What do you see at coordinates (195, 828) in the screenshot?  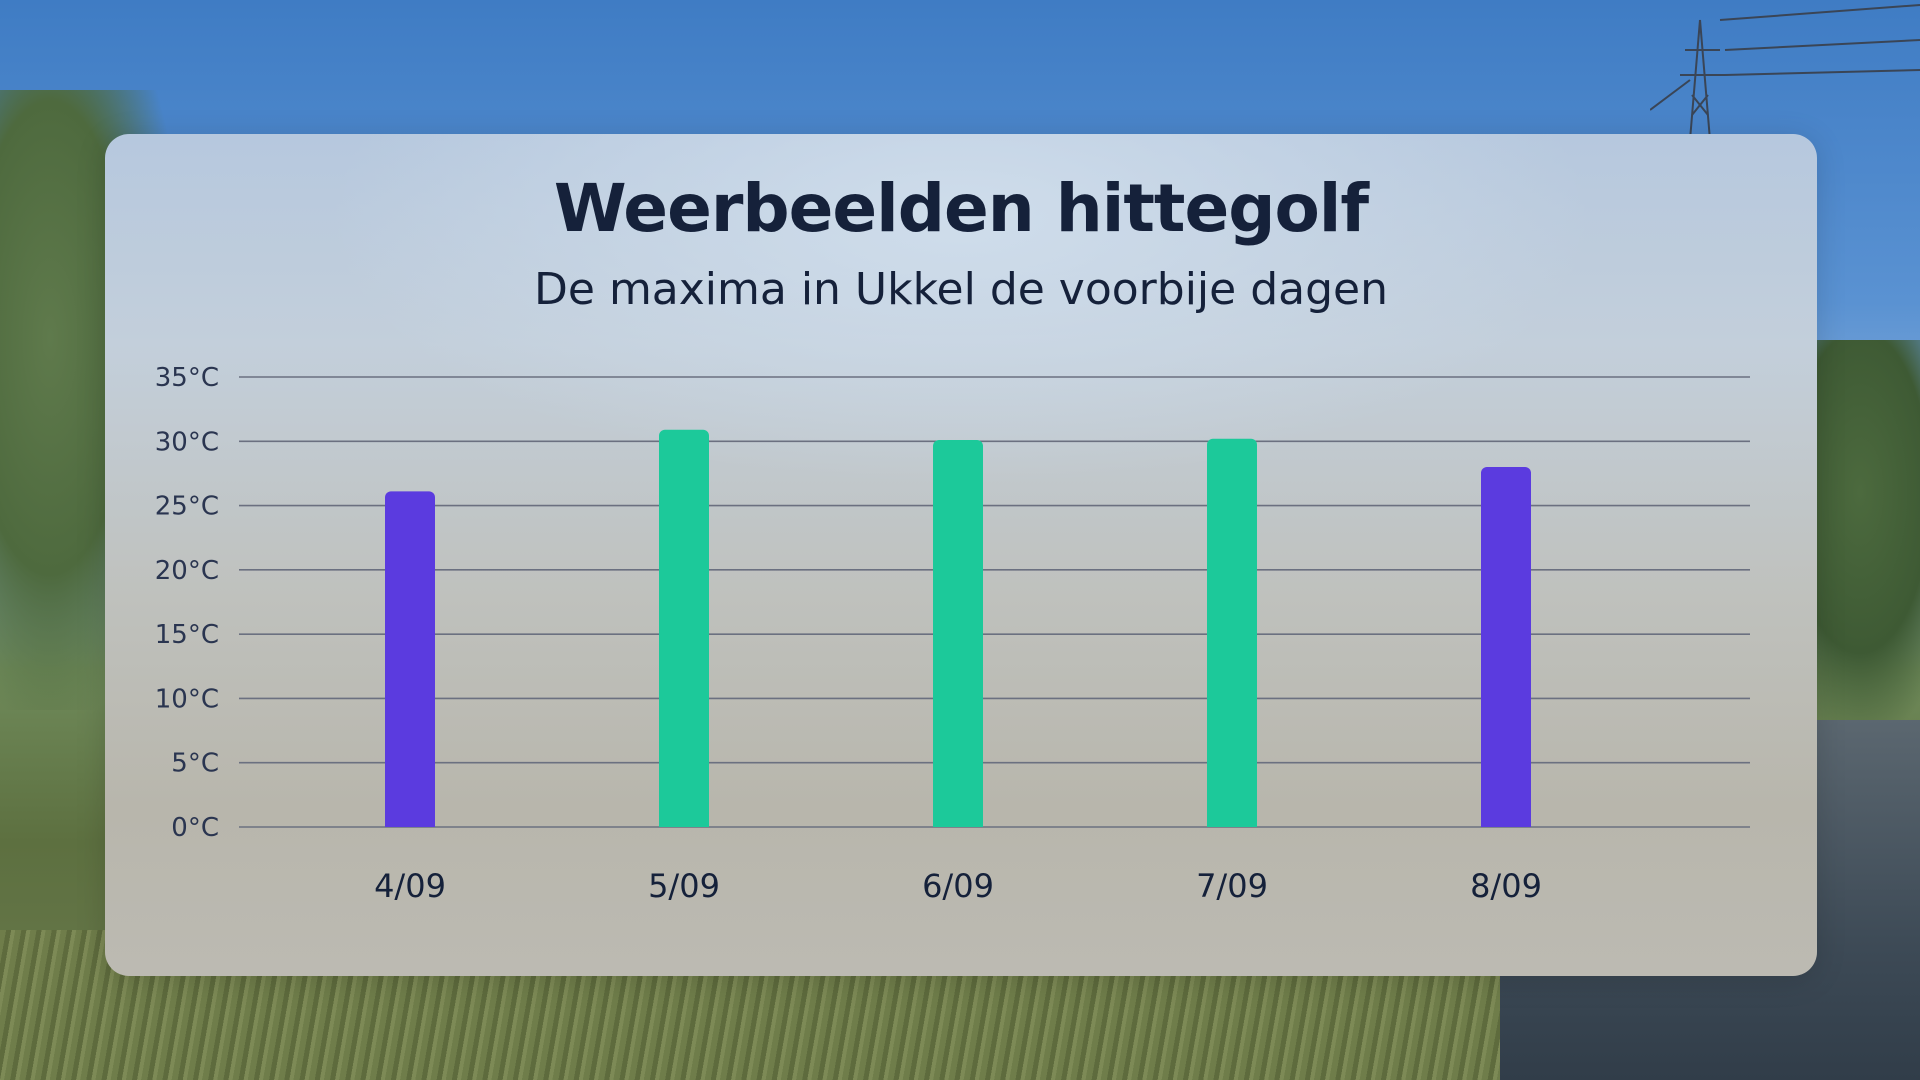 I see `y-tick-label: 0°C` at bounding box center [195, 828].